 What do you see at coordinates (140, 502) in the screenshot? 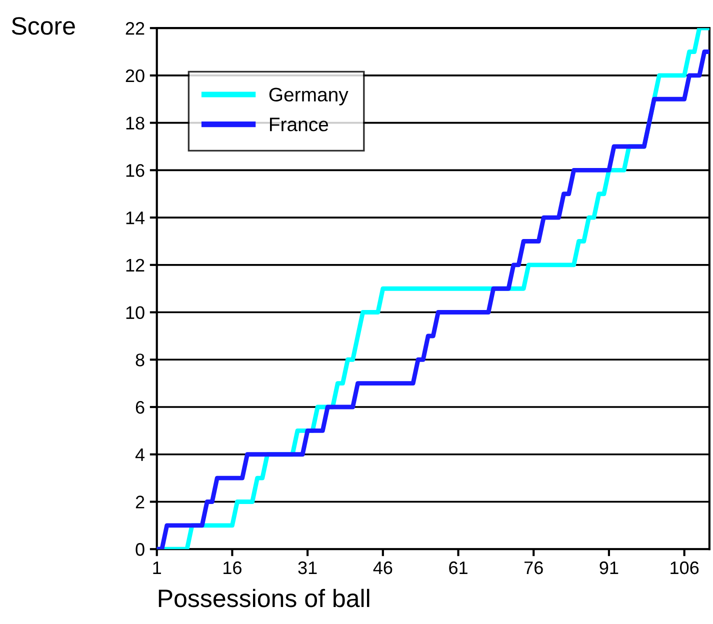
I see `y-tick-label: 2` at bounding box center [140, 502].